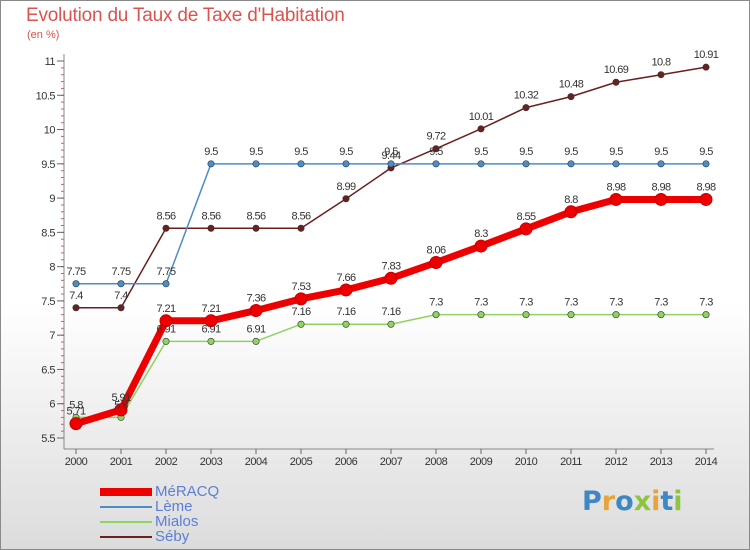 This screenshot has height=550, width=750. Describe the element at coordinates (660, 63) in the screenshot. I see `data-label: 10.8` at that location.